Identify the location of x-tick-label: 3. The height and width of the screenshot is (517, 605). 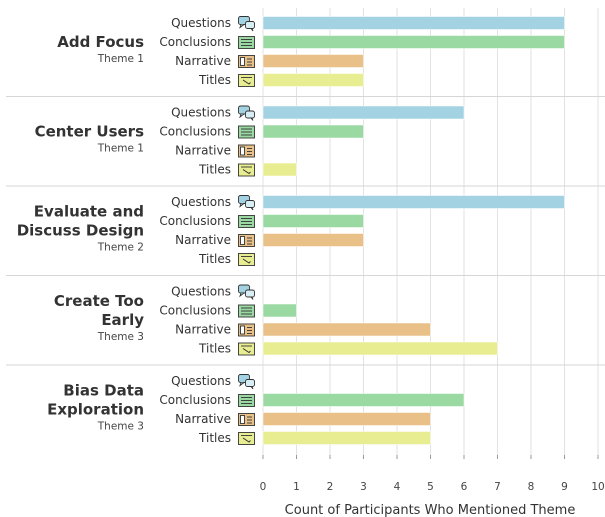
(363, 487).